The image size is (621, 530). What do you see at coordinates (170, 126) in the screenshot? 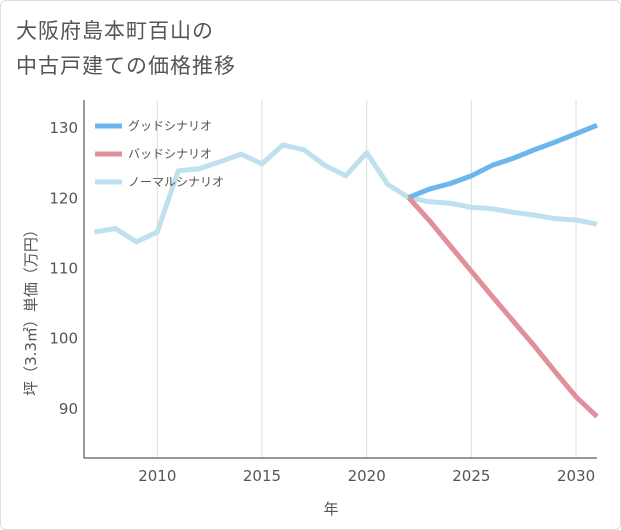
I see `legend-label: グッドシナリオ` at bounding box center [170, 126].